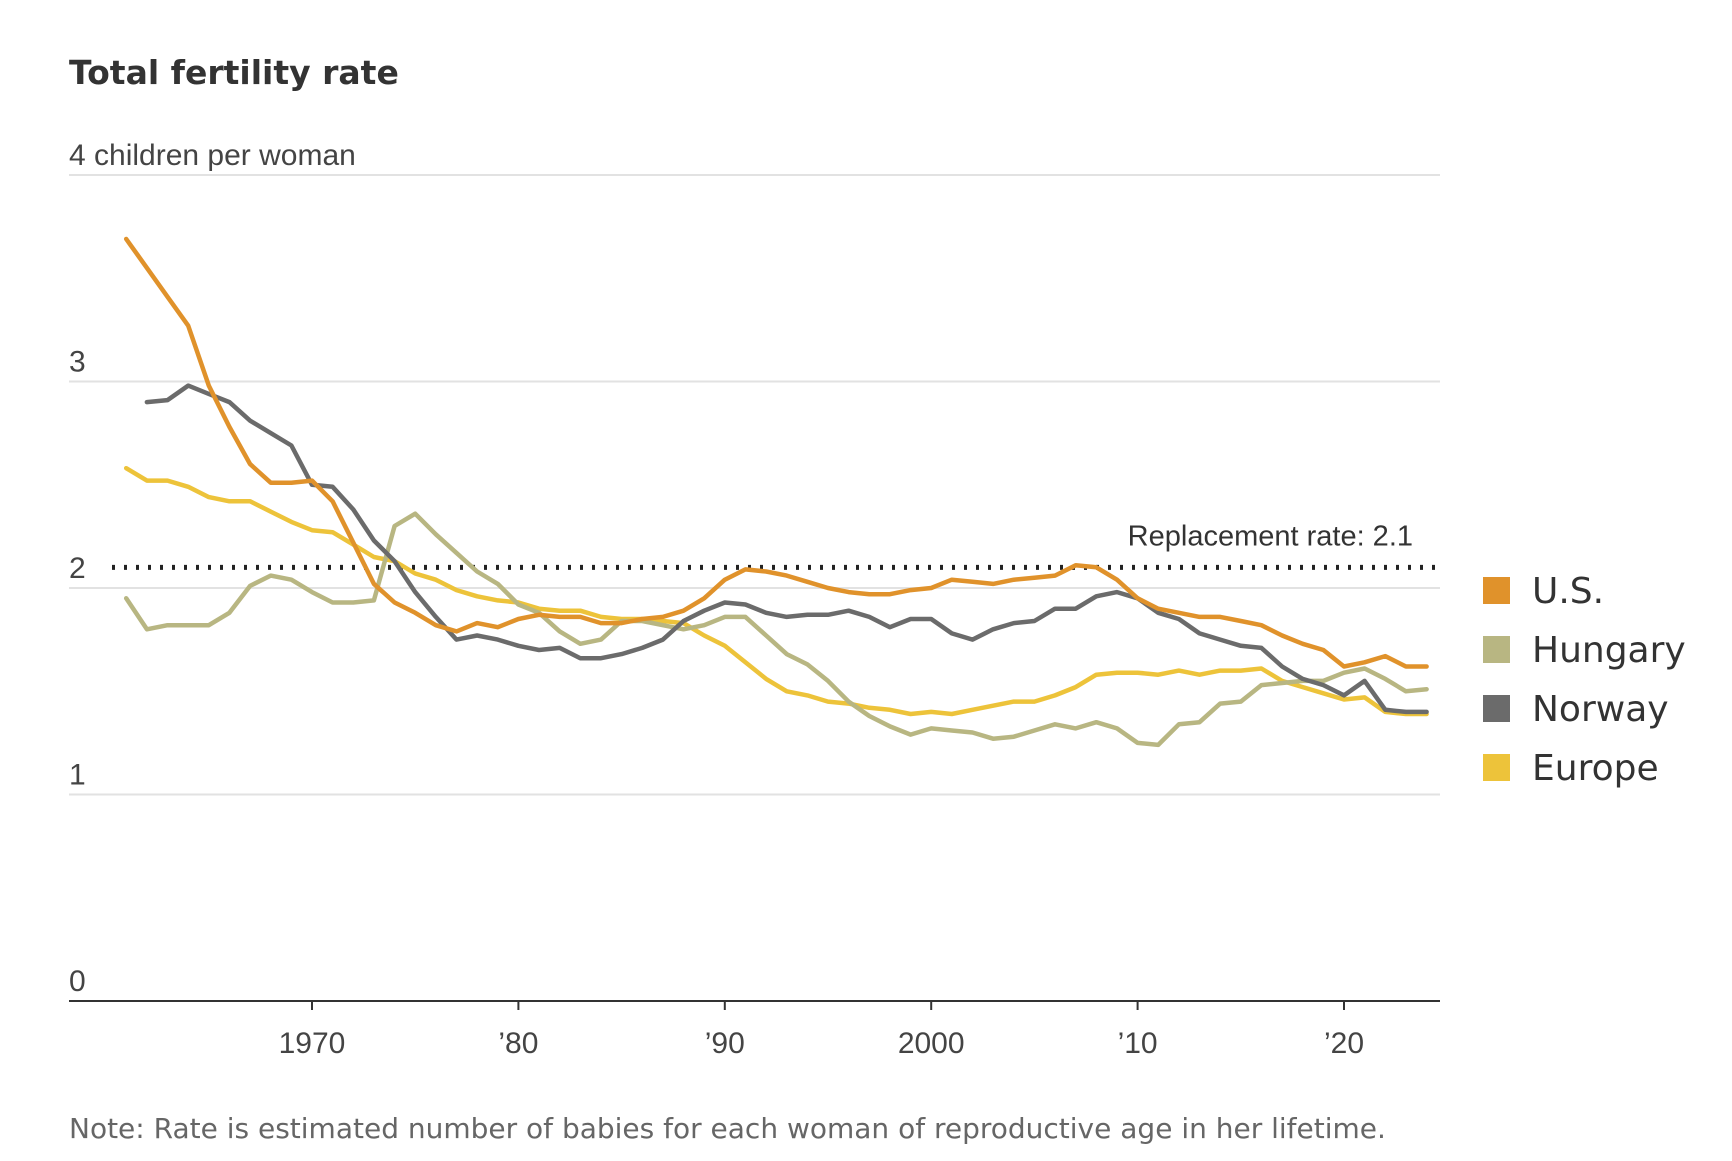 Image resolution: width=1732 pixels, height=1161 pixels. What do you see at coordinates (77, 775) in the screenshot?
I see `y-tick-label: 1` at bounding box center [77, 775].